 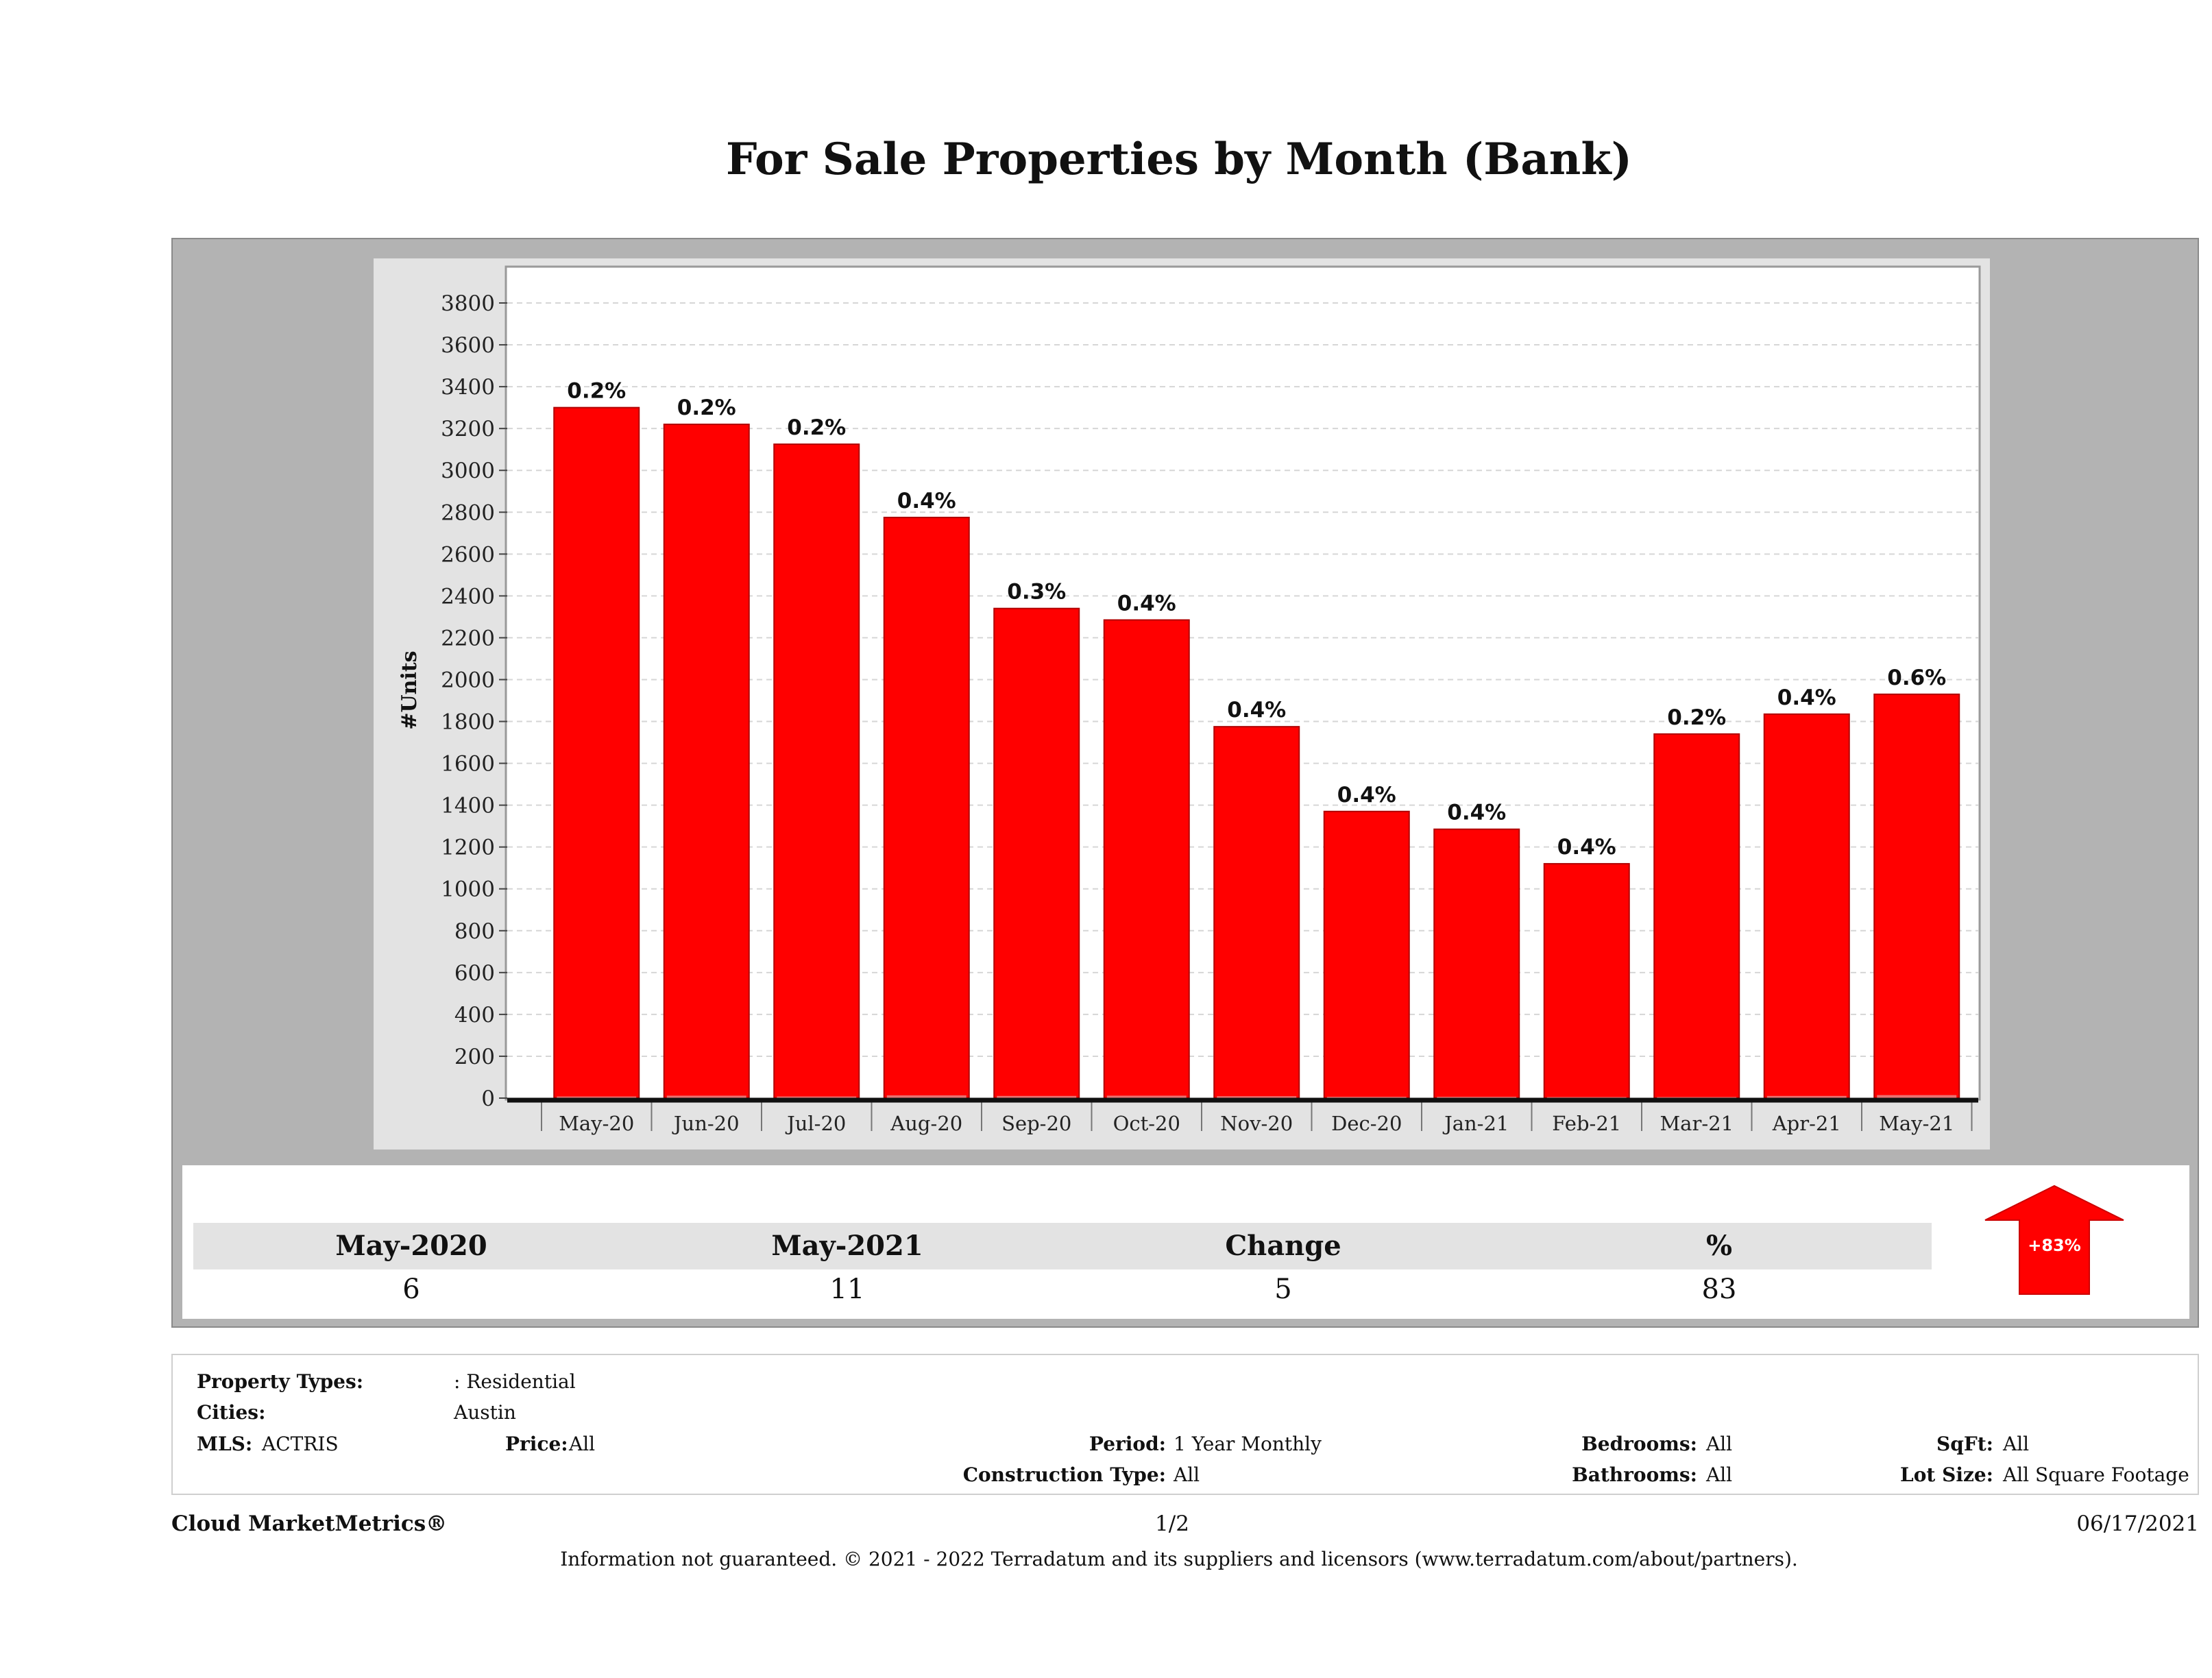 What do you see at coordinates (1036, 592) in the screenshot?
I see `bar-label: 0.3%` at bounding box center [1036, 592].